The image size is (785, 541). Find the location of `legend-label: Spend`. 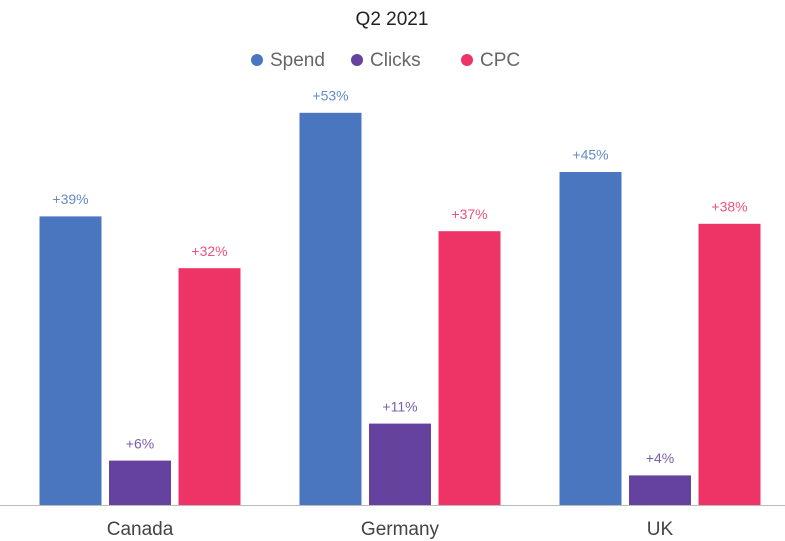

legend-label: Spend is located at coordinates (297, 60).